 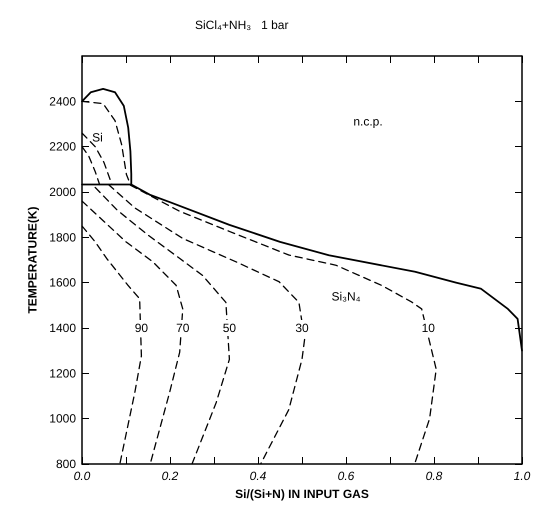 What do you see at coordinates (62, 101) in the screenshot?
I see `y-tick-label: 2400` at bounding box center [62, 101].